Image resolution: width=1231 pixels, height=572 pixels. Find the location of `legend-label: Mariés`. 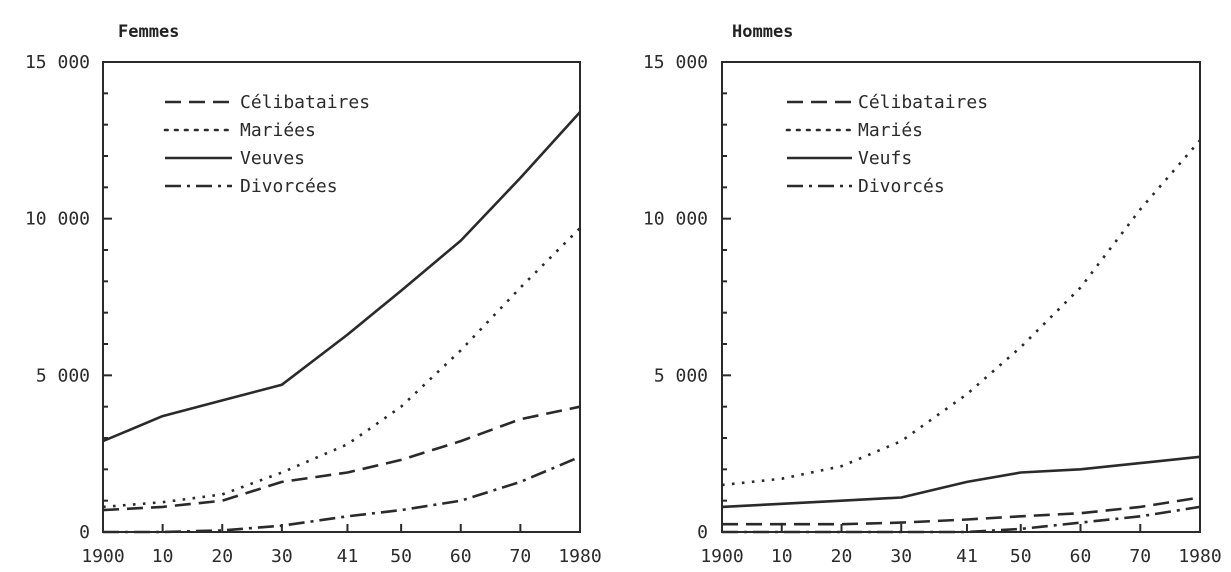

legend-label: Mariés is located at coordinates (890, 130).